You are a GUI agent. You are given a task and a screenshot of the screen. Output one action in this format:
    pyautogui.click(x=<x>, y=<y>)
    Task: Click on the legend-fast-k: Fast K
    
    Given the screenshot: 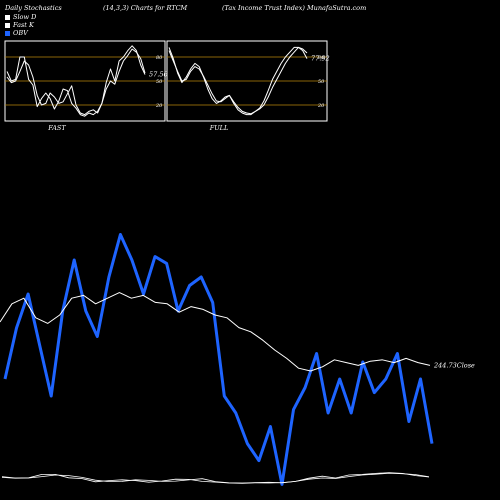 What is the action you would take?
    pyautogui.click(x=19, y=25)
    